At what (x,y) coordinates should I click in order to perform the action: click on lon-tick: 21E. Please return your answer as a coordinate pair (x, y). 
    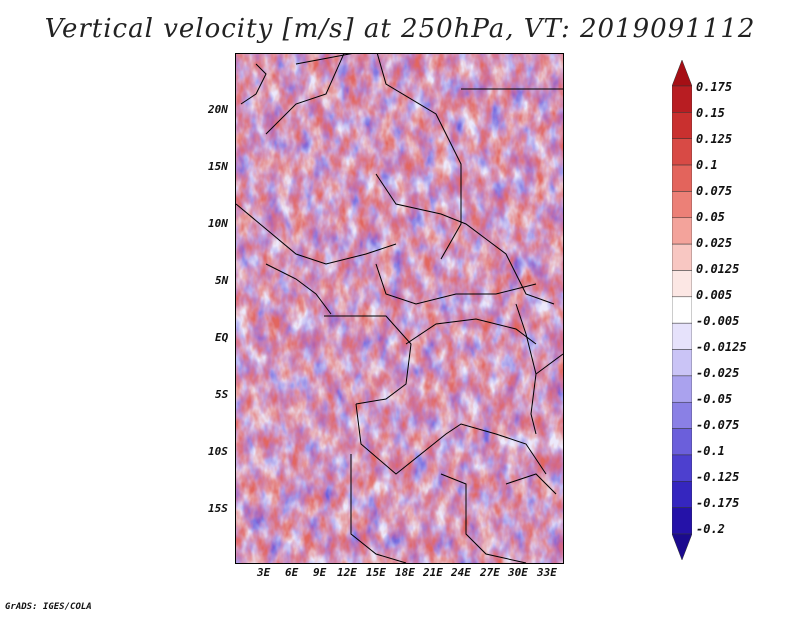
    Looking at the image, I should click on (433, 572).